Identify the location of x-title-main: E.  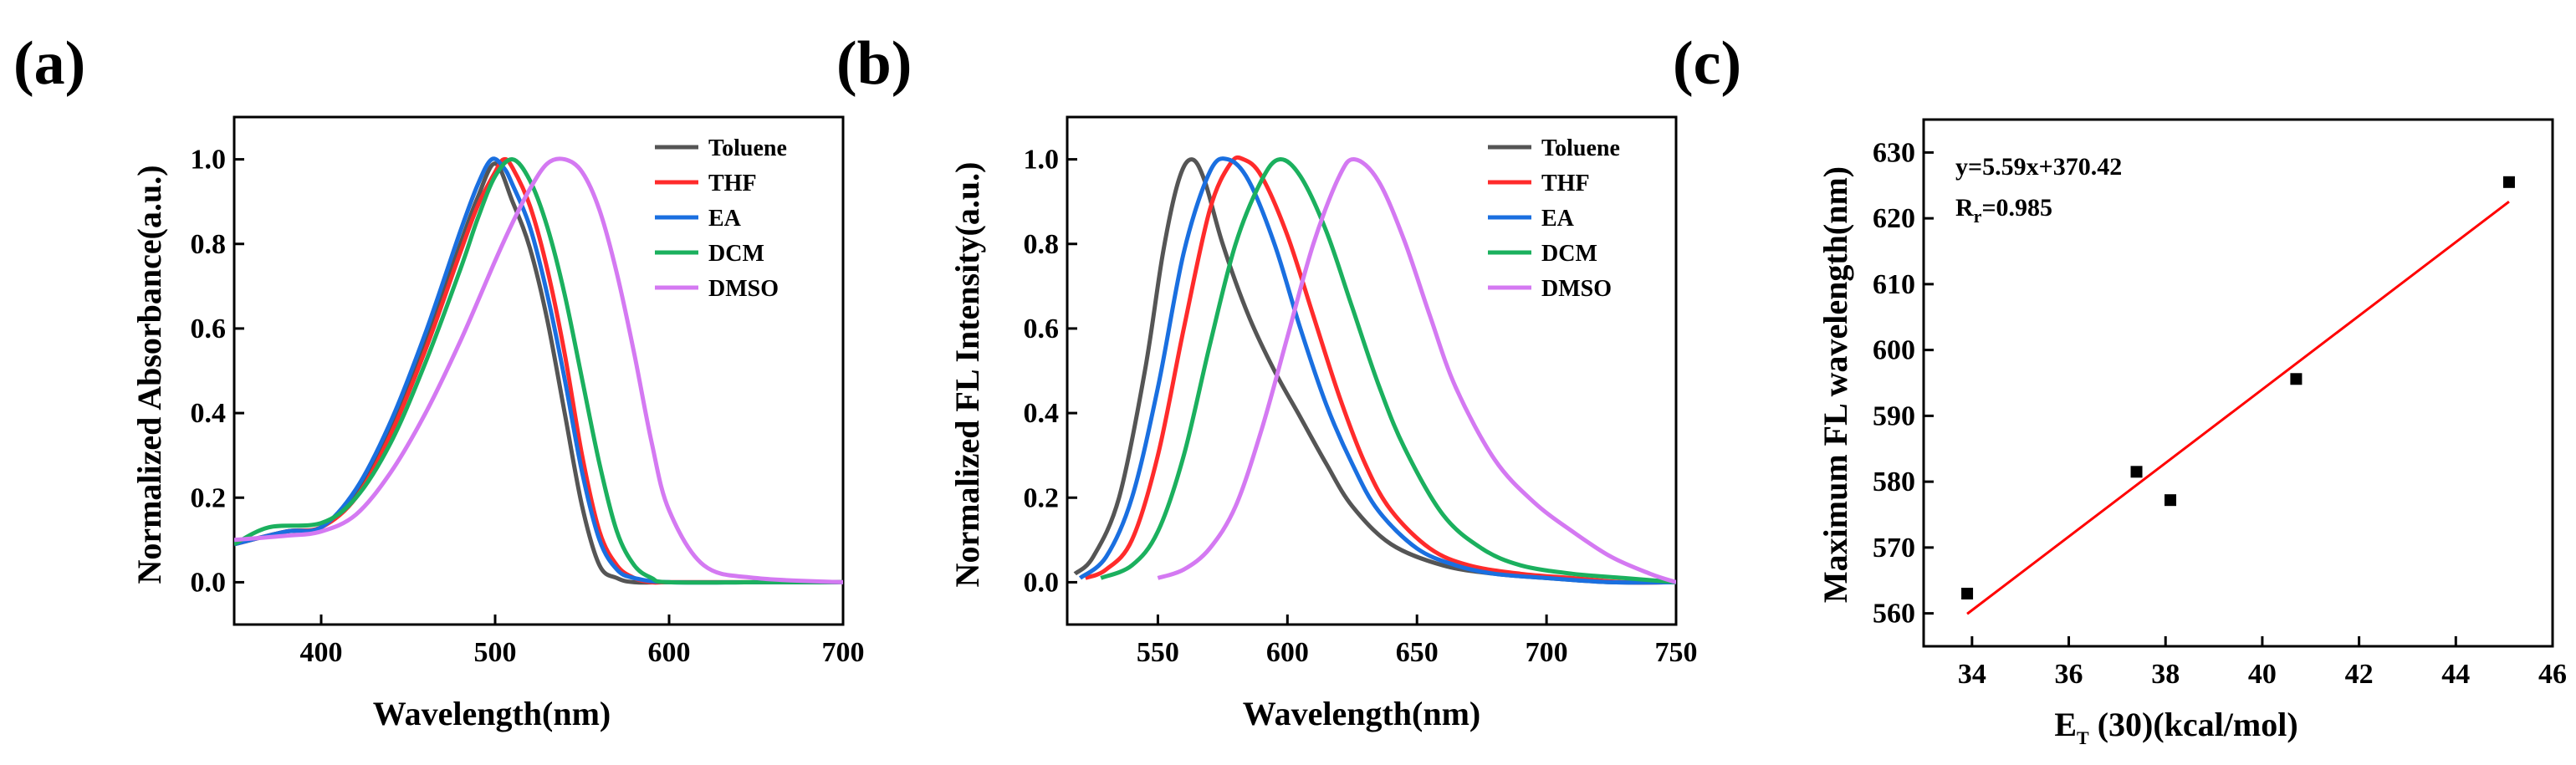
(2065, 724).